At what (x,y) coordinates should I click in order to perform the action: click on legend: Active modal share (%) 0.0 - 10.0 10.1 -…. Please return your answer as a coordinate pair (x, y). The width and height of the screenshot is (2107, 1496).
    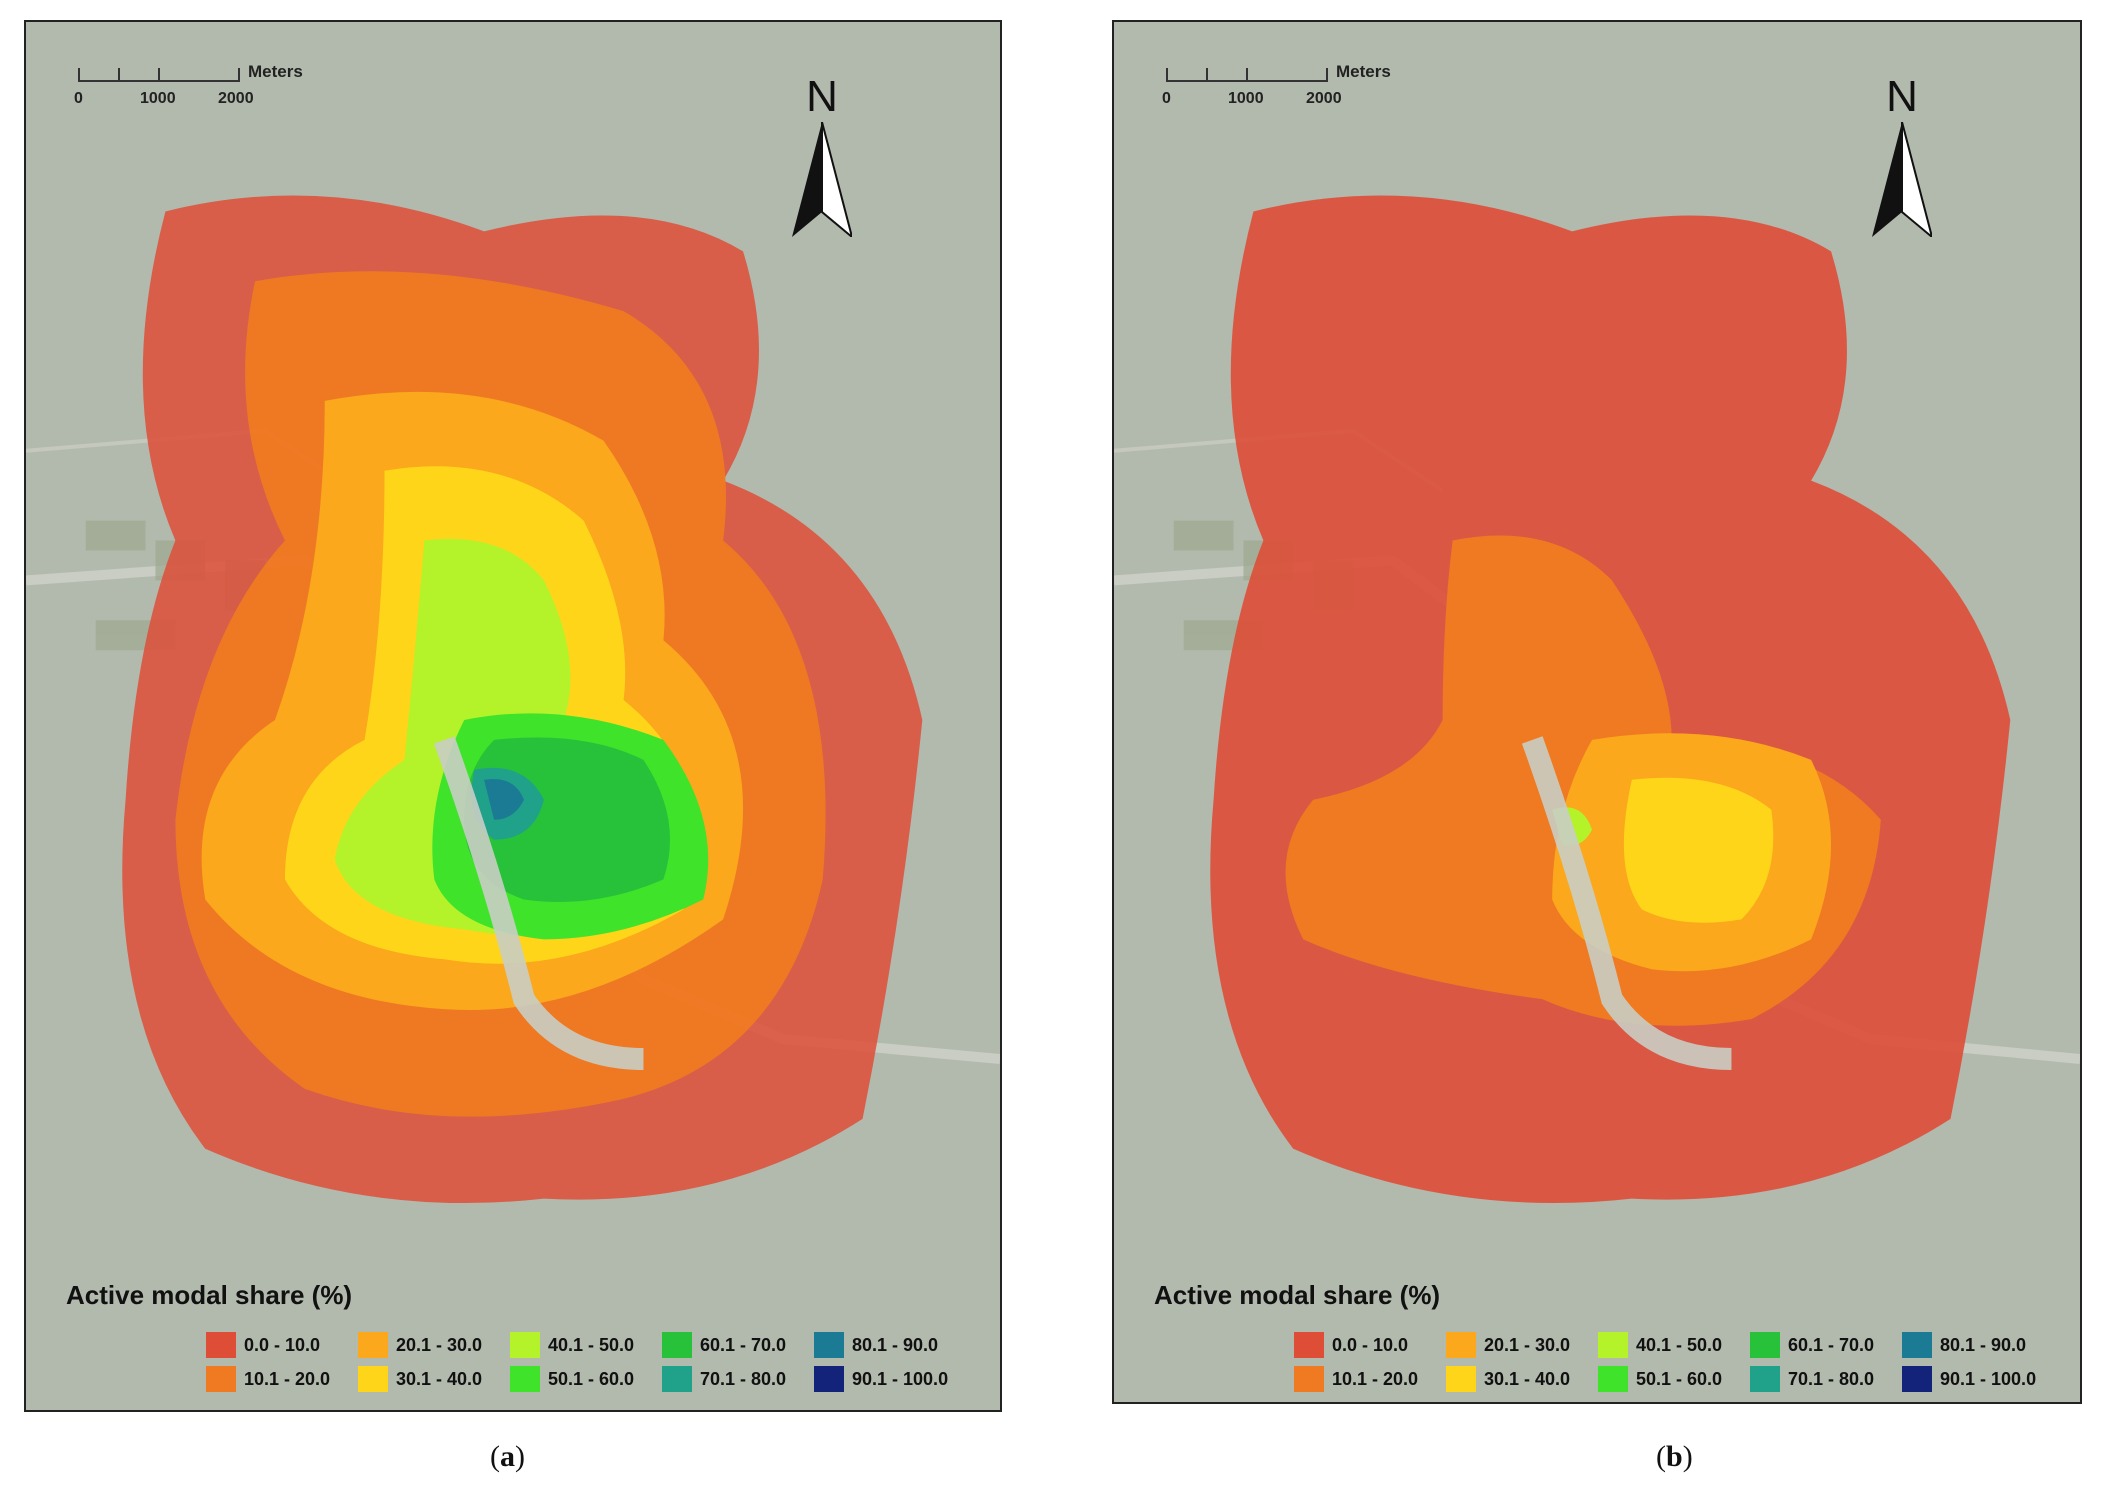
    Looking at the image, I should click on (507, 1340).